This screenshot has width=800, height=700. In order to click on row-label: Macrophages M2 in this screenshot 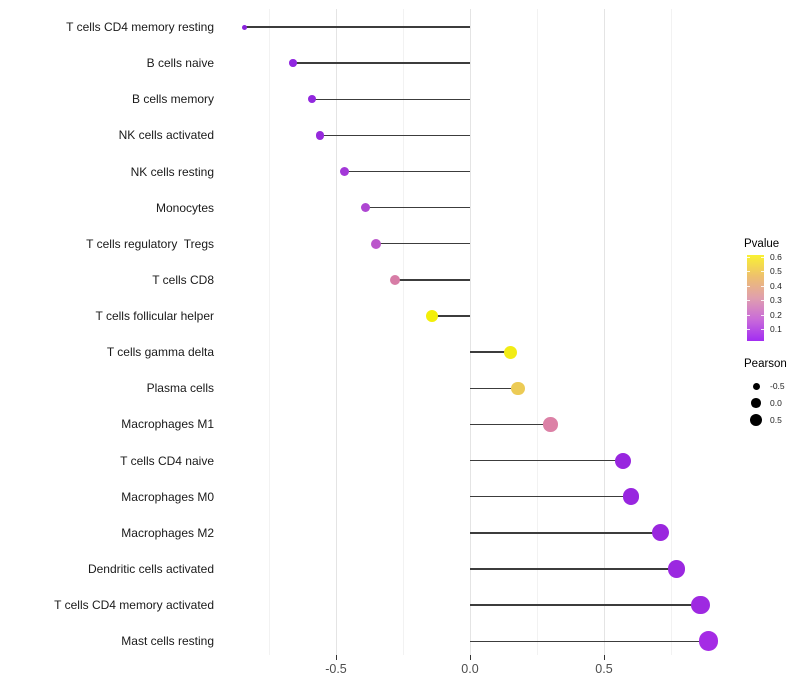, I will do `click(167, 532)`.